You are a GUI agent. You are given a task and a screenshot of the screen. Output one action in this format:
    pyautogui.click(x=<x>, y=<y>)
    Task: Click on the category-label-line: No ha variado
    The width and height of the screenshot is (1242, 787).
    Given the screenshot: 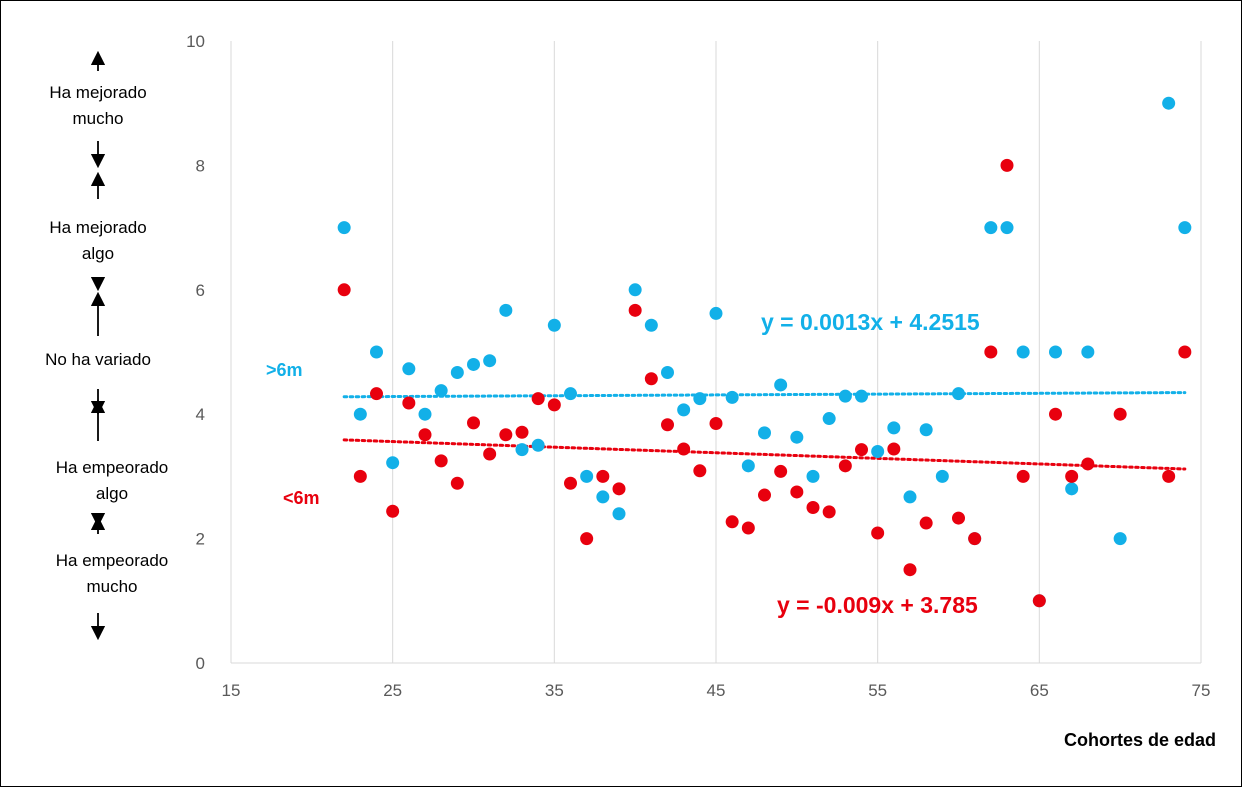 What is the action you would take?
    pyautogui.click(x=98, y=359)
    